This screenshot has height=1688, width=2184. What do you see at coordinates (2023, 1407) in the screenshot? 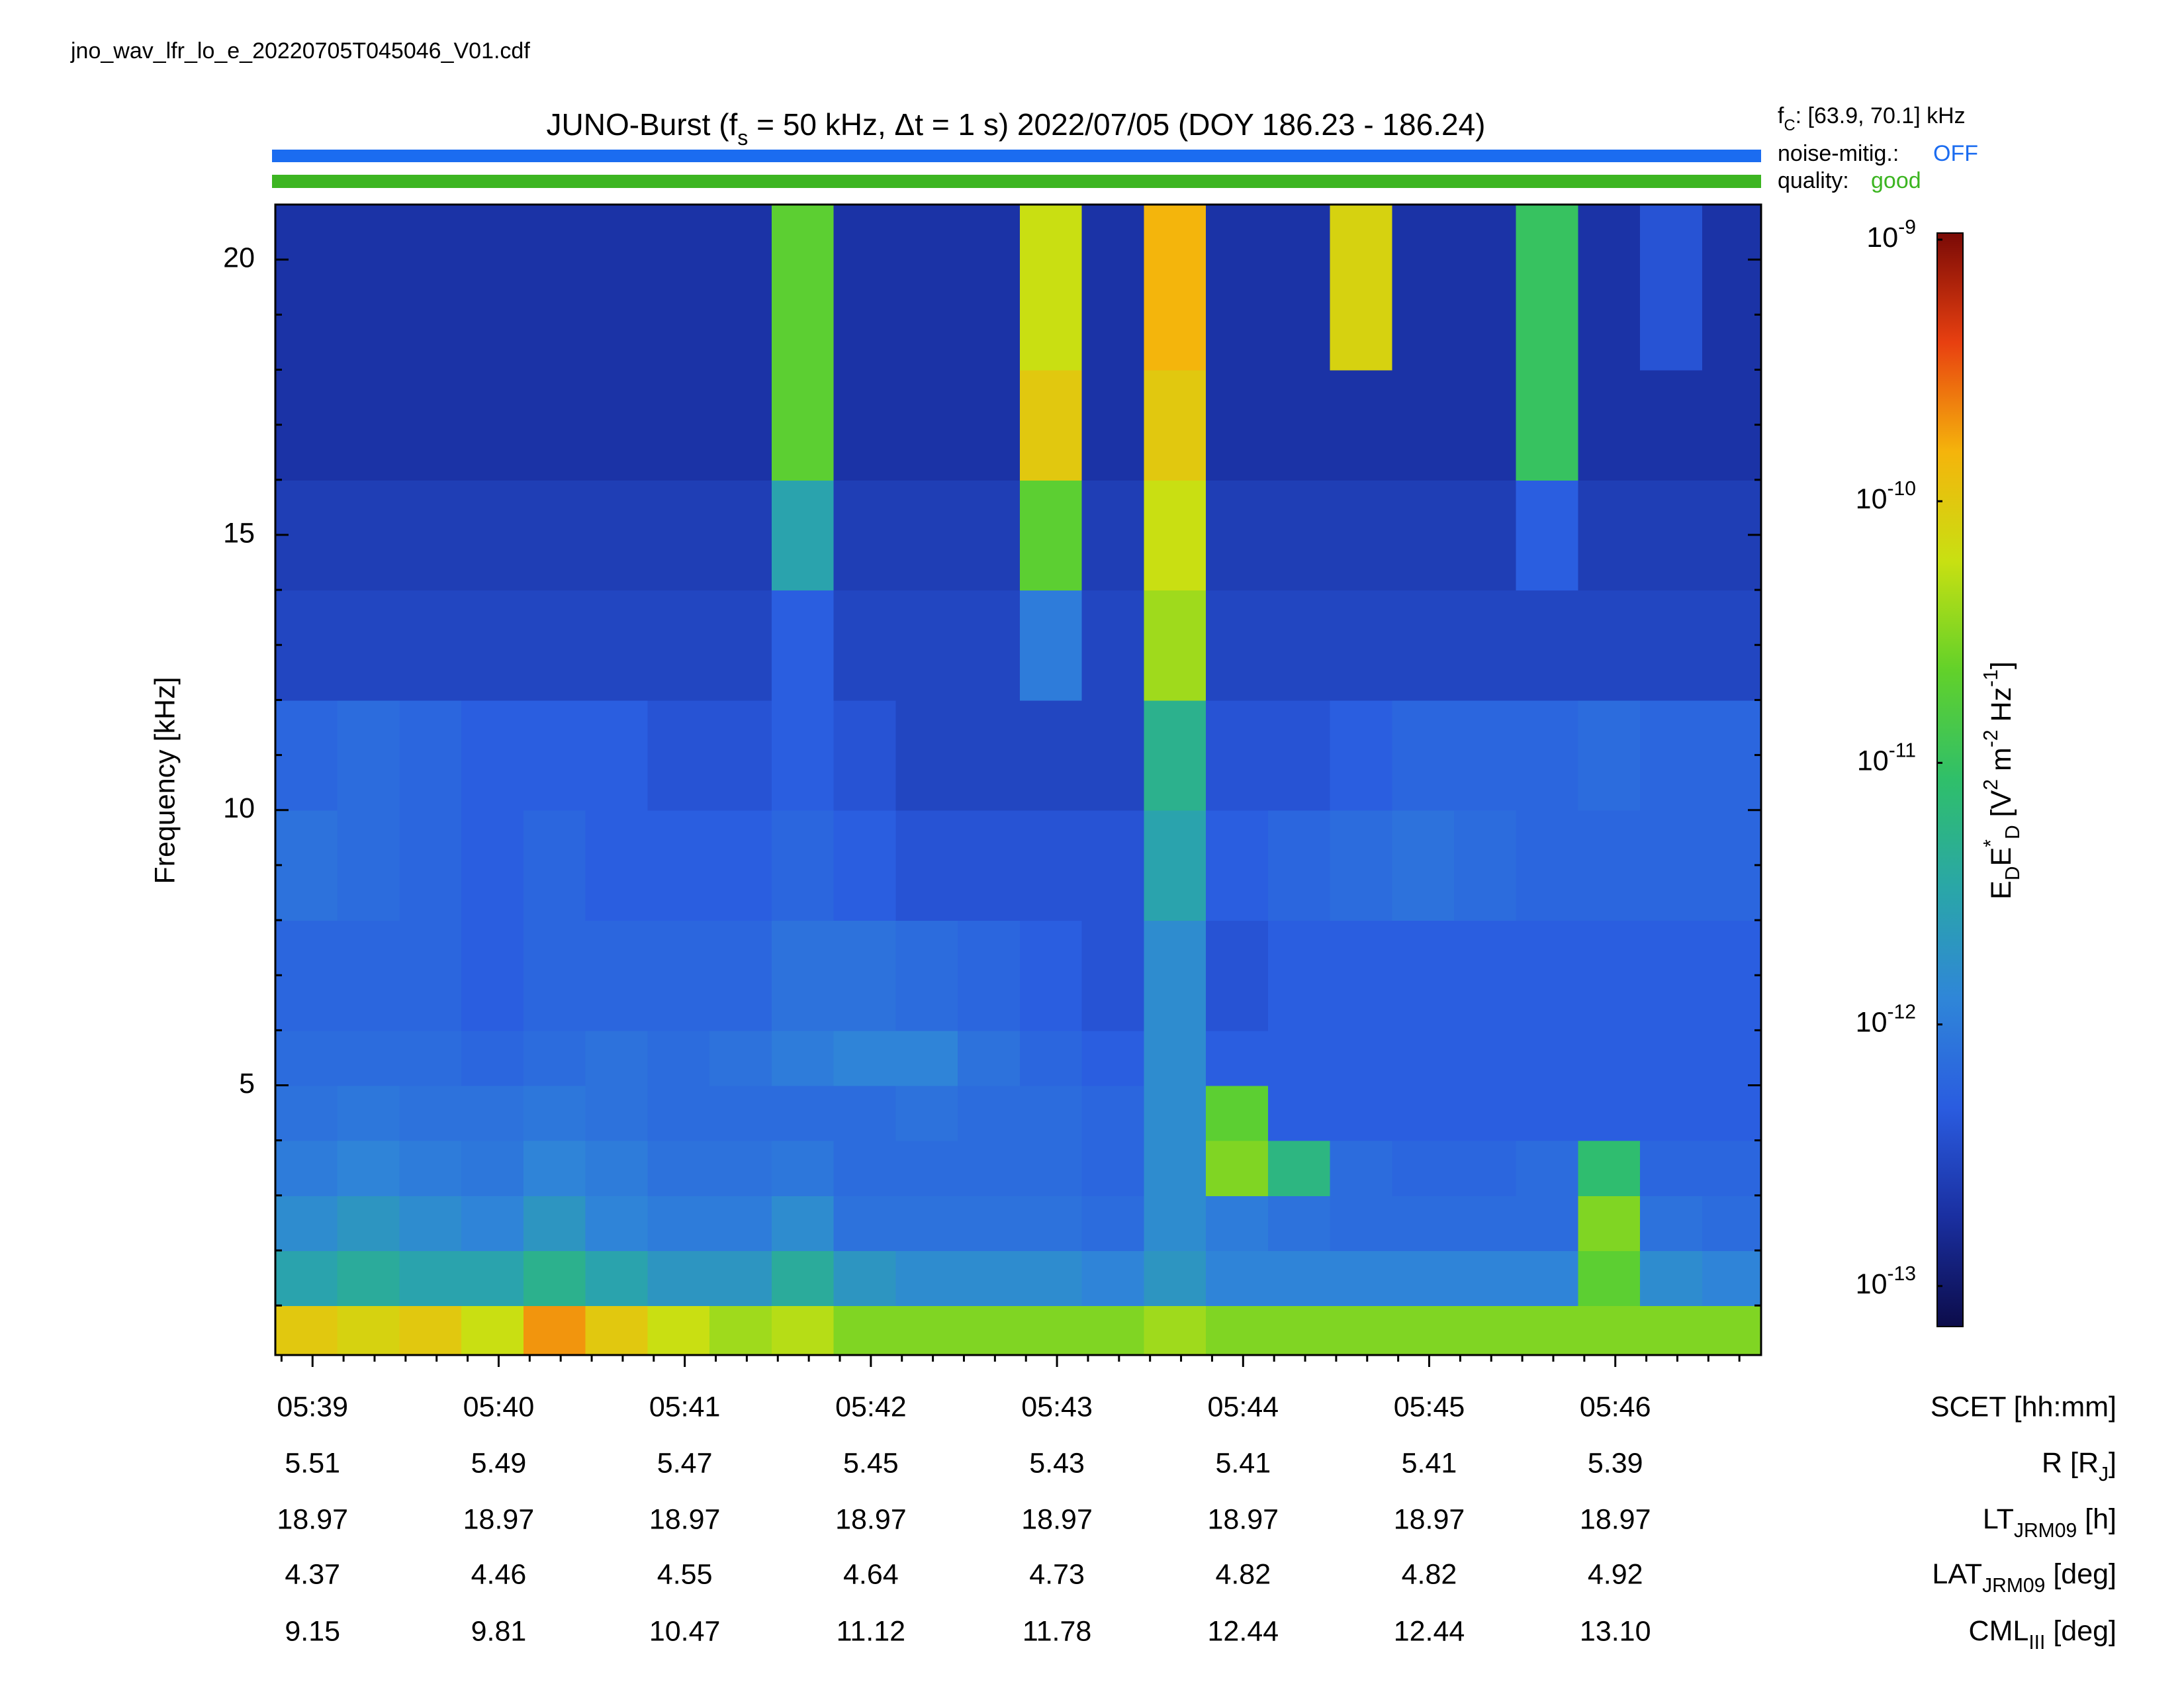
I see `x-axis-label: SCET [hh:mm]` at bounding box center [2023, 1407].